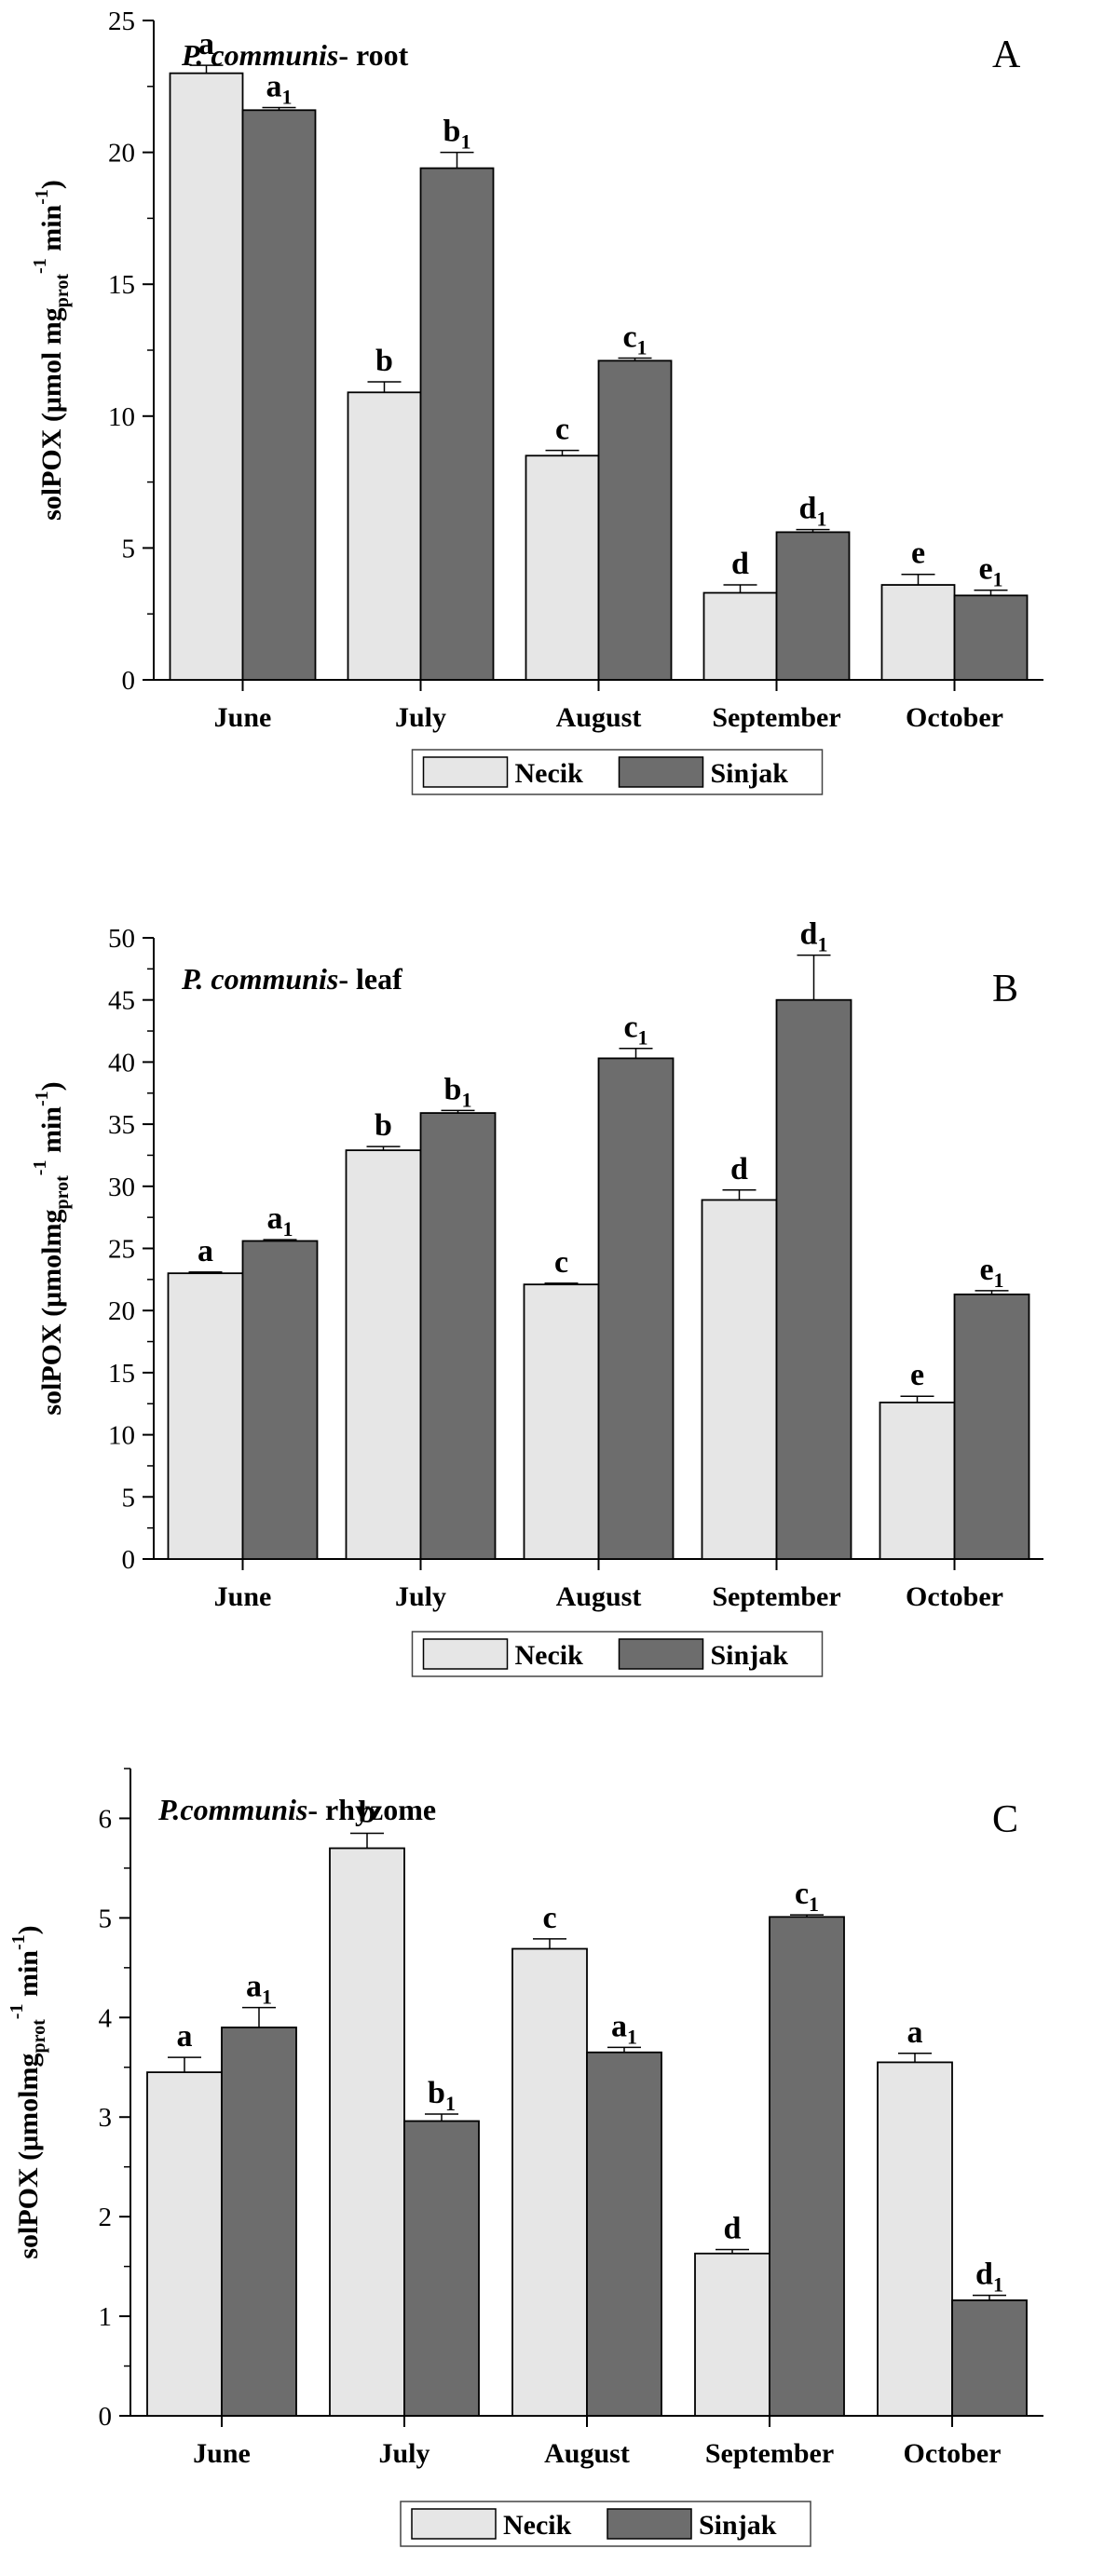 The height and width of the screenshot is (2576, 1118). Describe the element at coordinates (986, 1270) in the screenshot. I see `significance-letter-text: e` at that location.